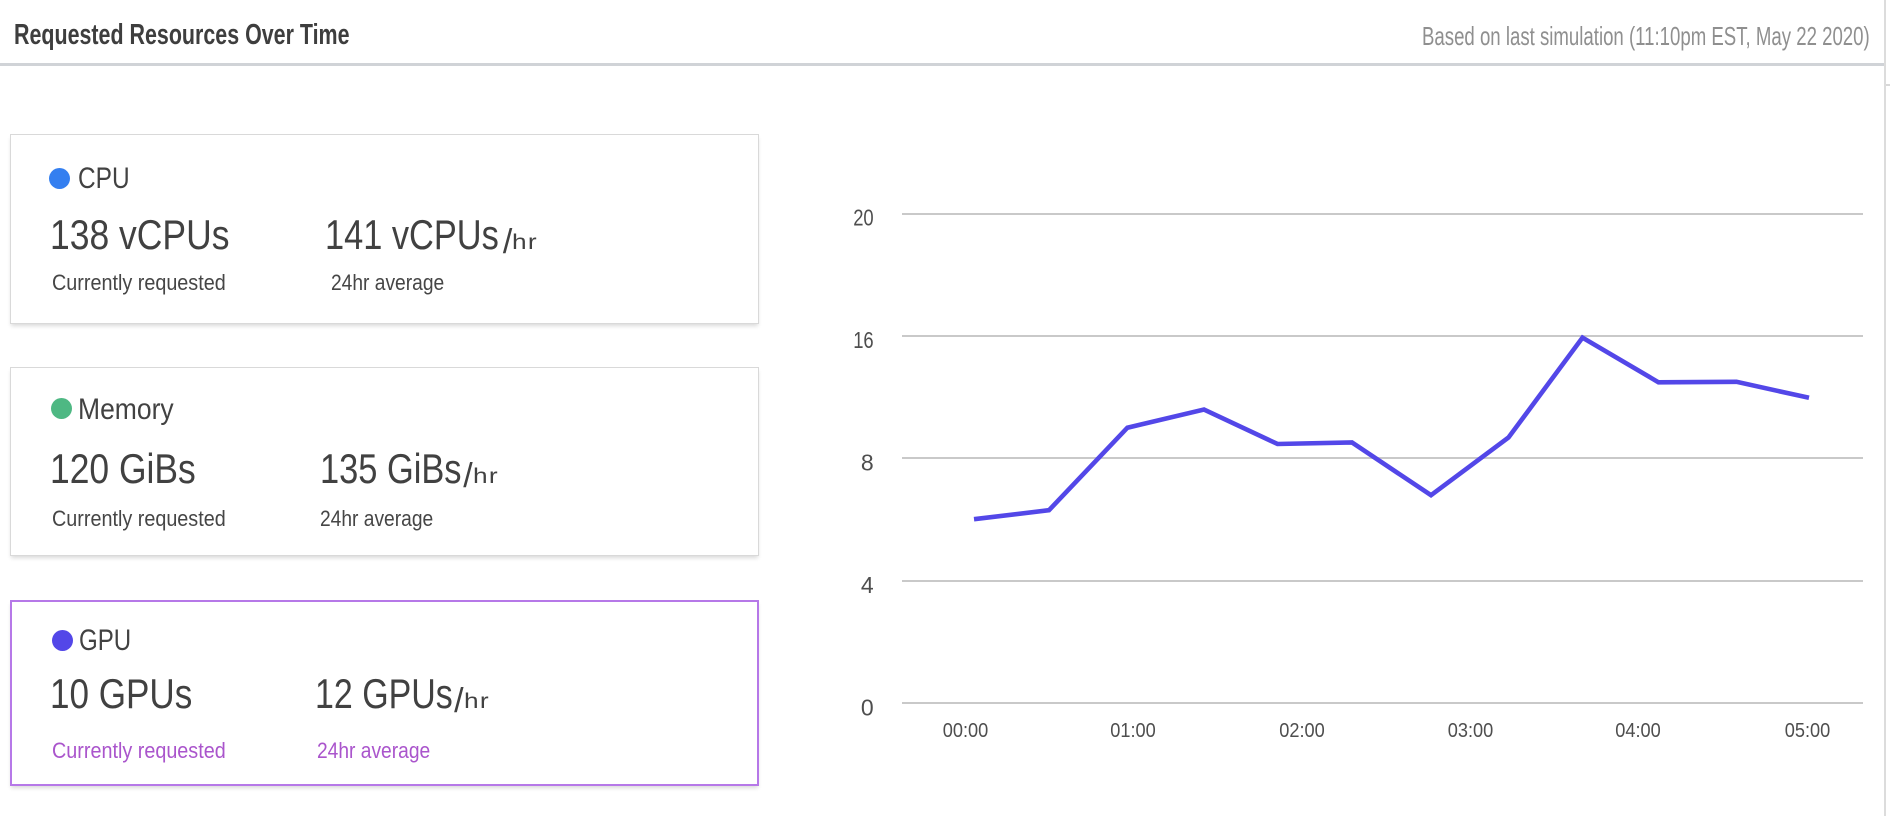 This screenshot has height=816, width=1890. I want to click on svg-text: 04:00, so click(1638, 730).